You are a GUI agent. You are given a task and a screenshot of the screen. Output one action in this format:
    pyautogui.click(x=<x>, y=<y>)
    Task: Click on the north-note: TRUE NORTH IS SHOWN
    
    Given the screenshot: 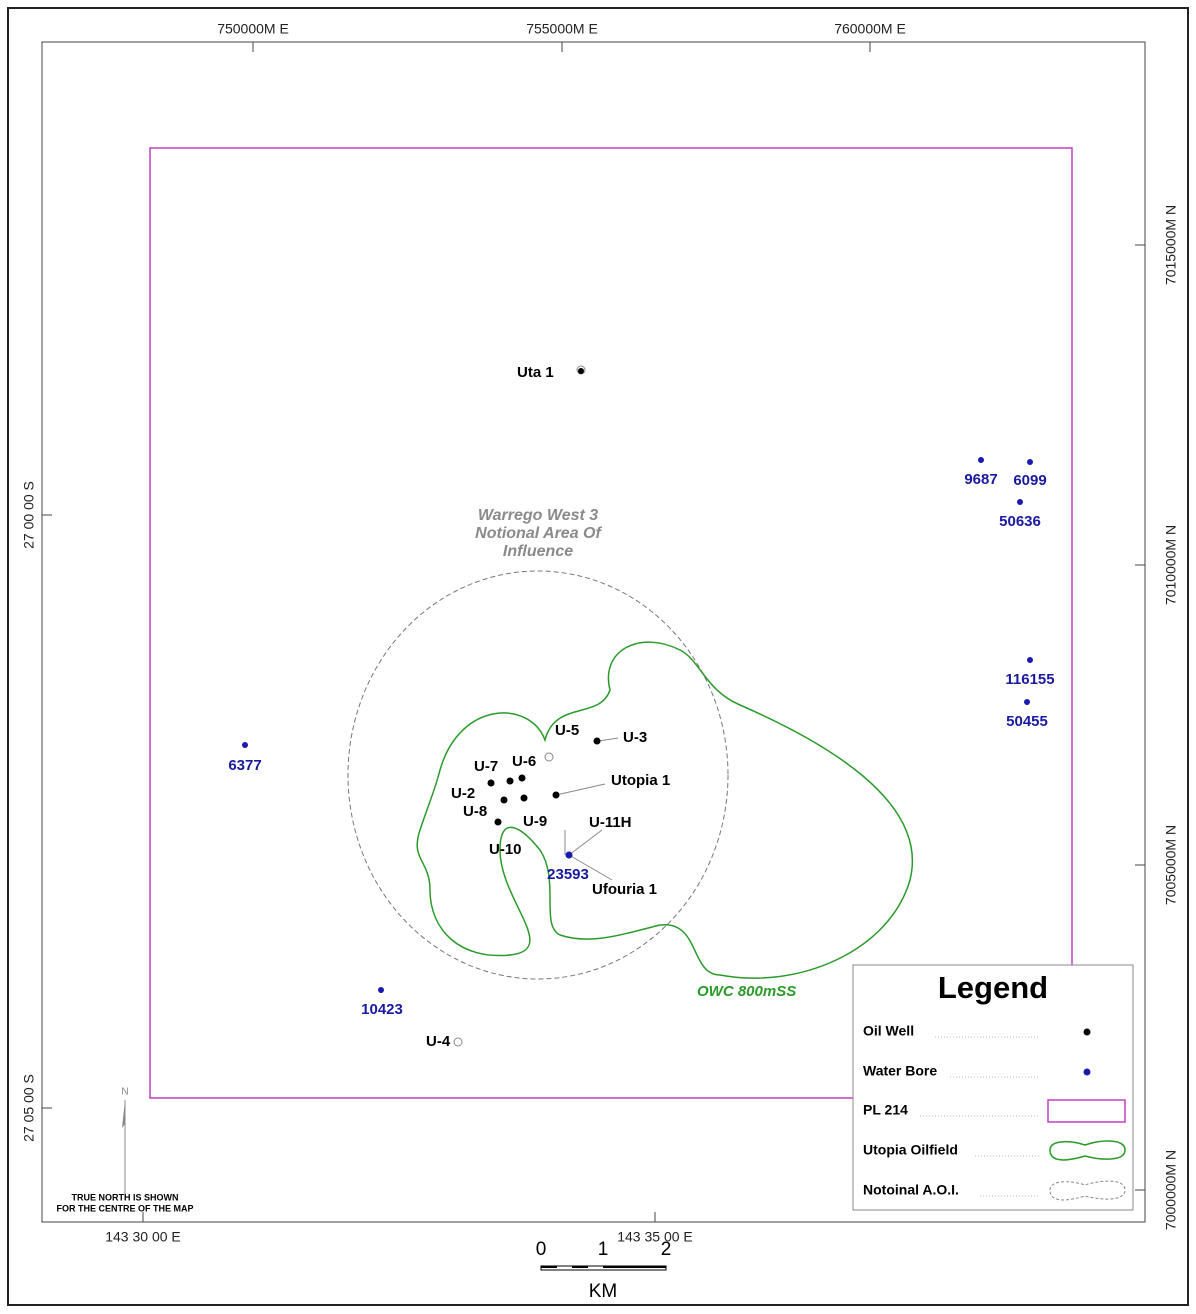 What is the action you would take?
    pyautogui.click(x=125, y=1197)
    